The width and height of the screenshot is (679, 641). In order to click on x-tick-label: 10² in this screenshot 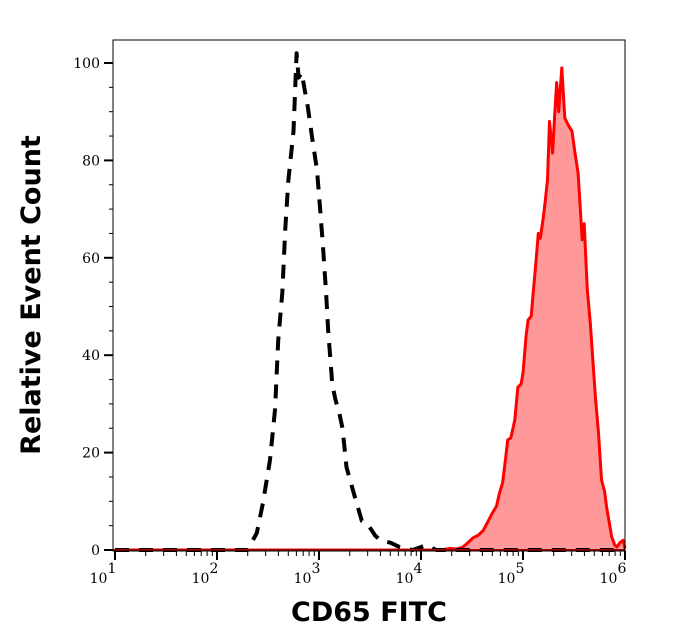, I will do `click(205, 574)`.